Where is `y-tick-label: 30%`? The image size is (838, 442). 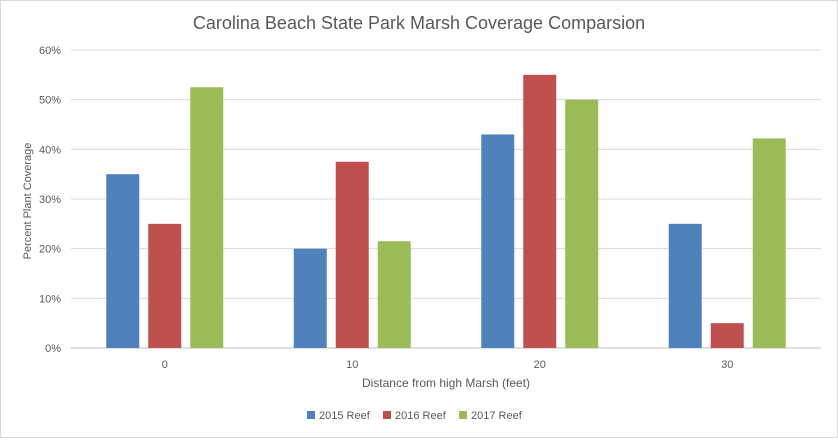 y-tick-label: 30% is located at coordinates (50, 200).